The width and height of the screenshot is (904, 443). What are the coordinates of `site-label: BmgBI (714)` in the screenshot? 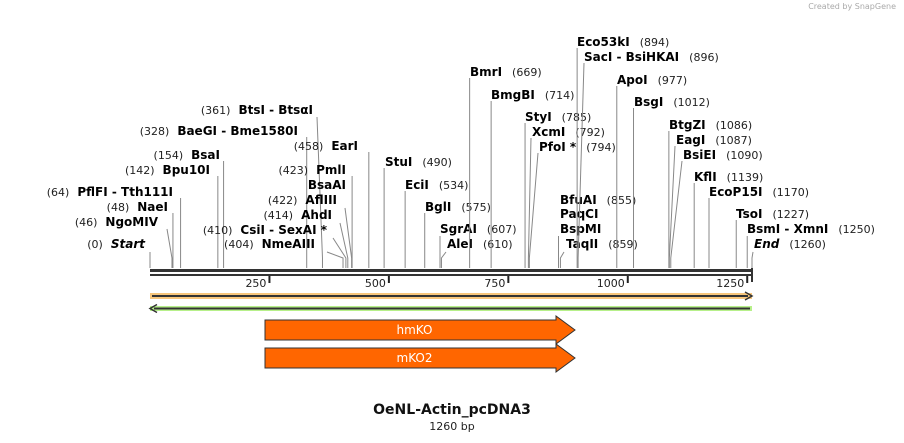 It's located at (532, 95).